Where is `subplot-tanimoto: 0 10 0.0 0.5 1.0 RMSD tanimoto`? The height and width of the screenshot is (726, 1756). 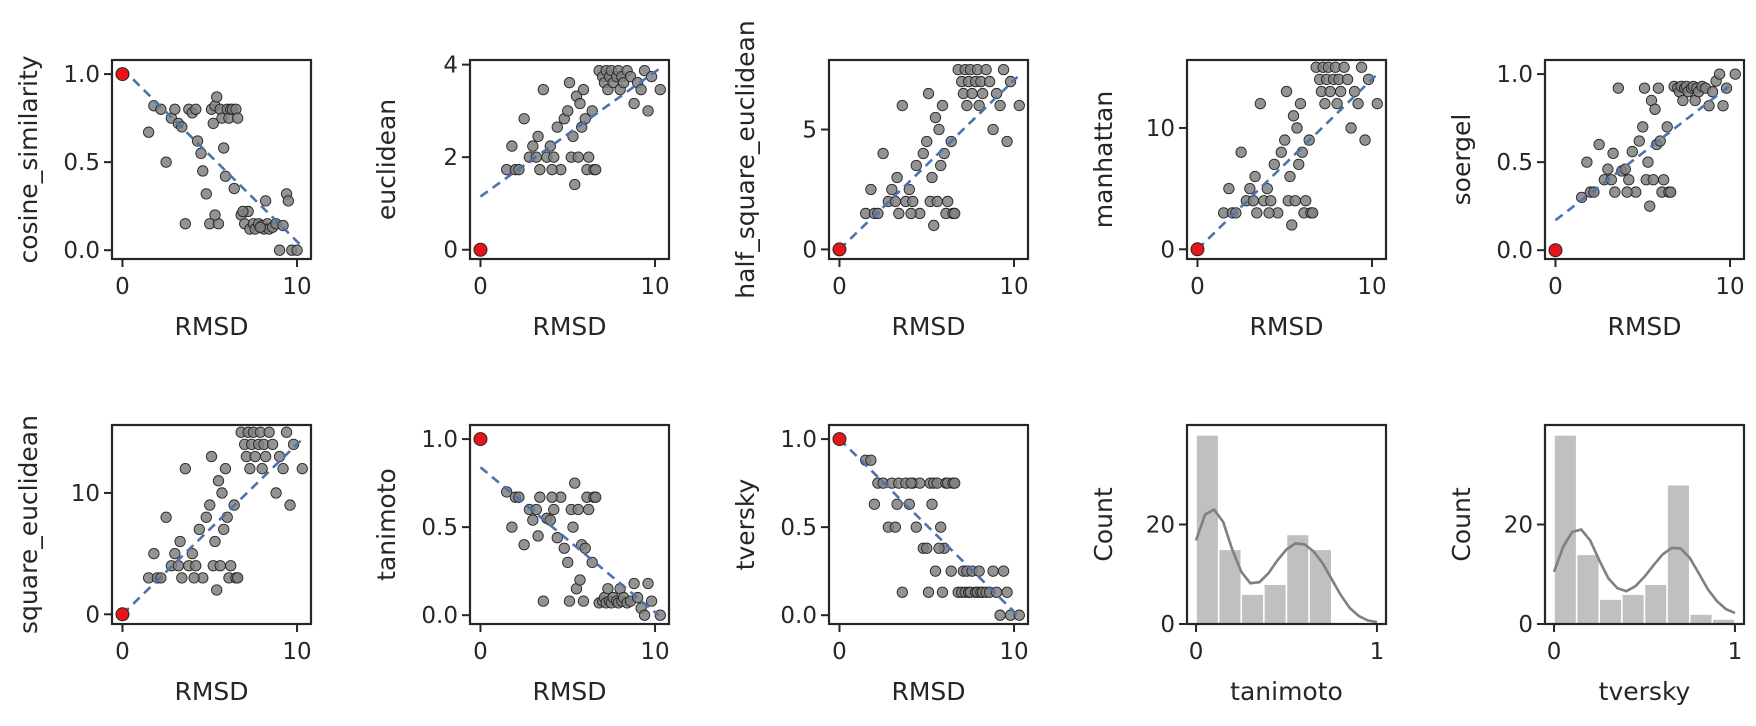
subplot-tanimoto: 0 10 0.0 0.5 1.0 RMSD tanimoto is located at coordinates (521, 564).